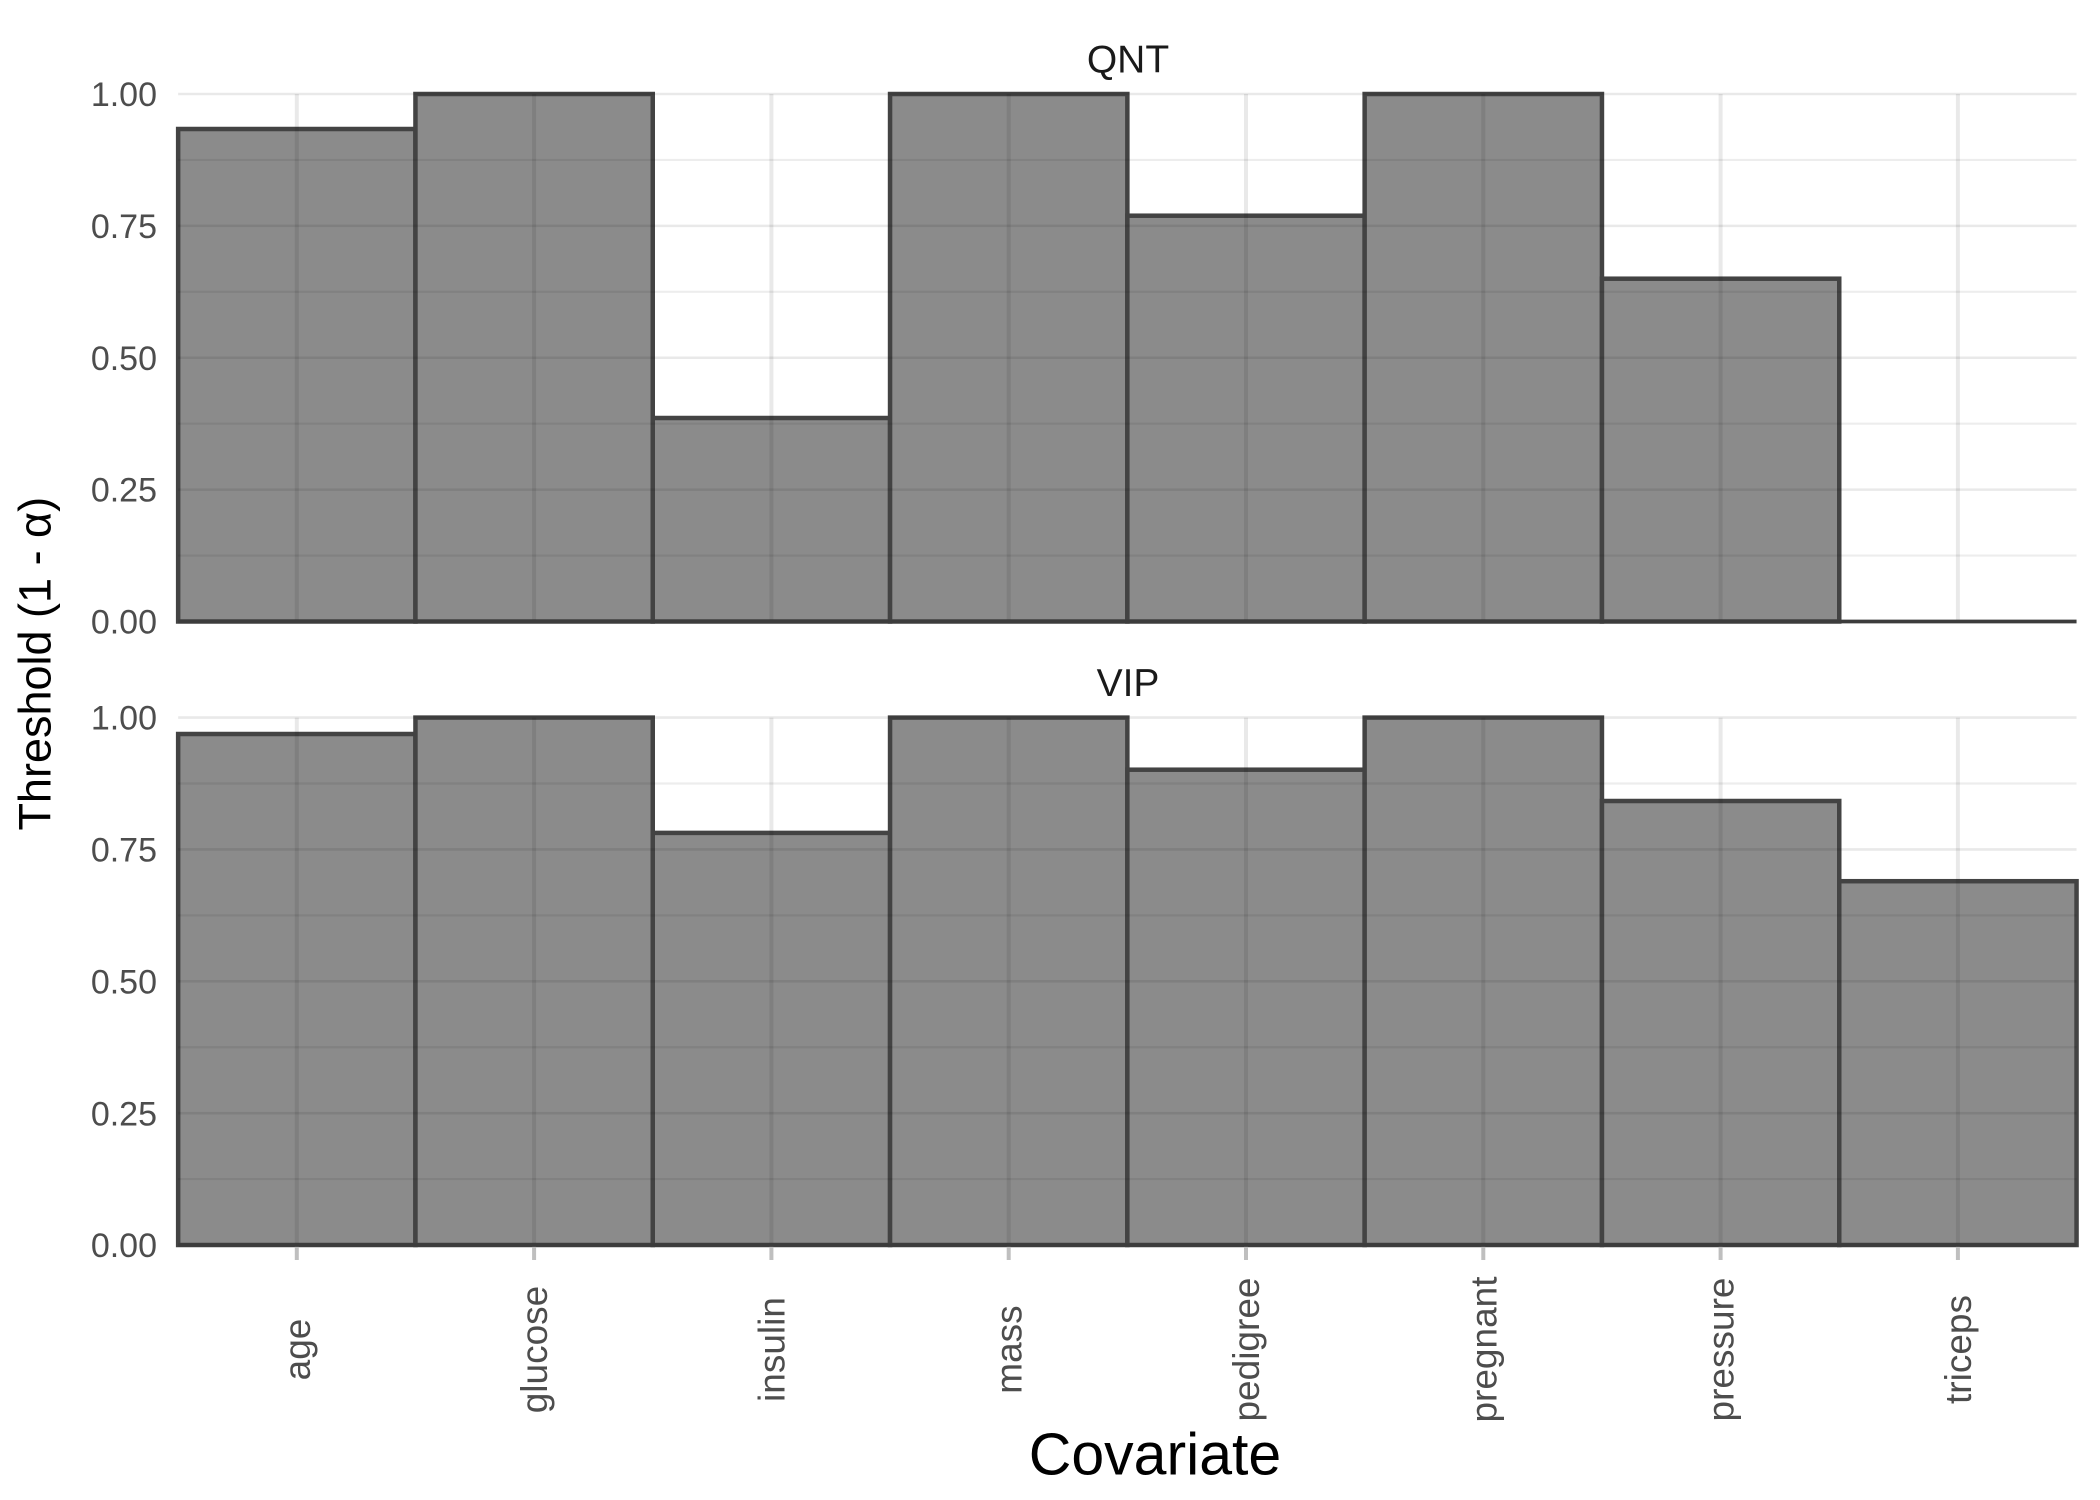 The image size is (2100, 1500). Describe the element at coordinates (1246, 1349) in the screenshot. I see `svg-text: pedigree` at that location.